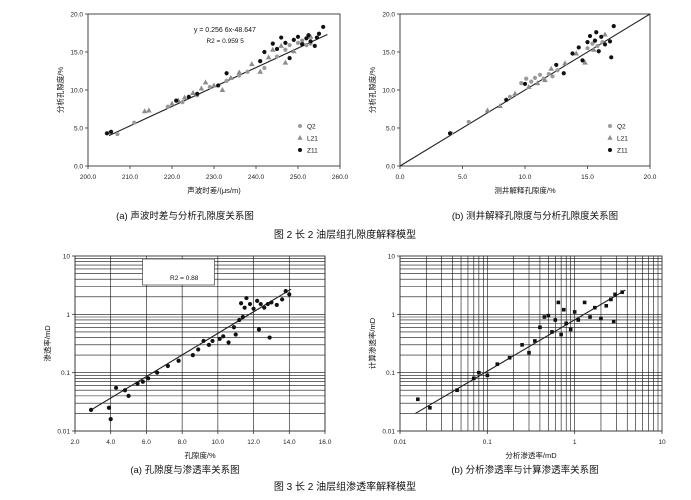 The image size is (691, 500). Describe the element at coordinates (225, 41) in the screenshot. I see `r2-label: R2 = 0.959 5` at that location.